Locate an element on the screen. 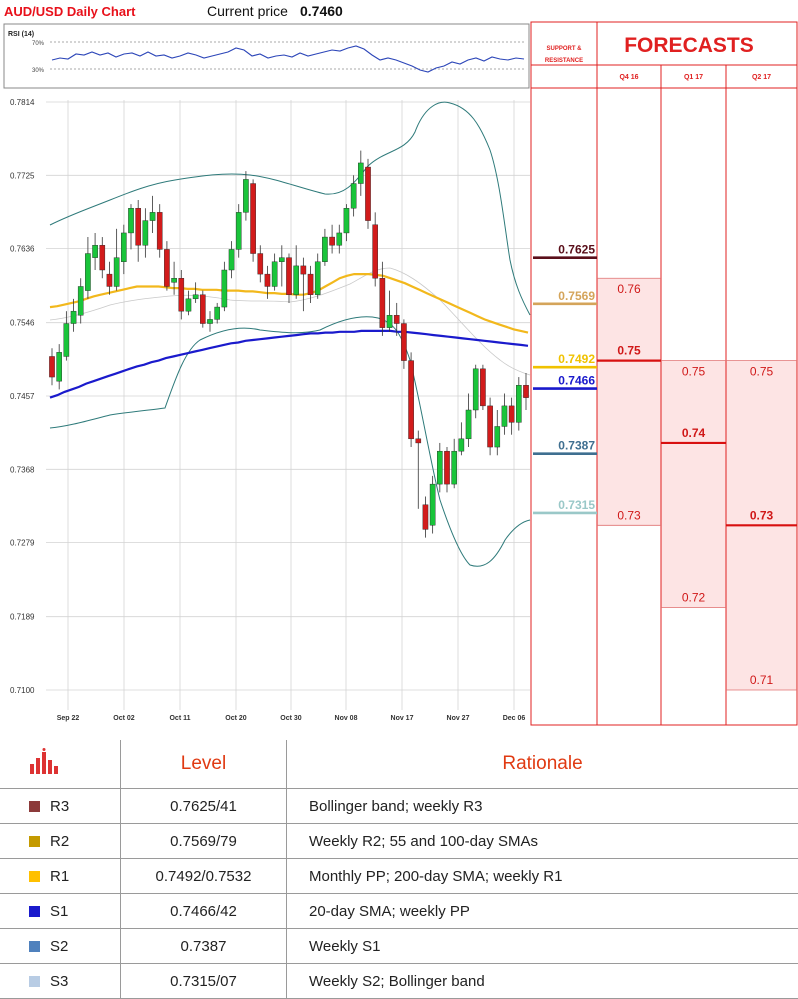 The width and height of the screenshot is (798, 999). rsi-tick-70: 70% is located at coordinates (38, 44).